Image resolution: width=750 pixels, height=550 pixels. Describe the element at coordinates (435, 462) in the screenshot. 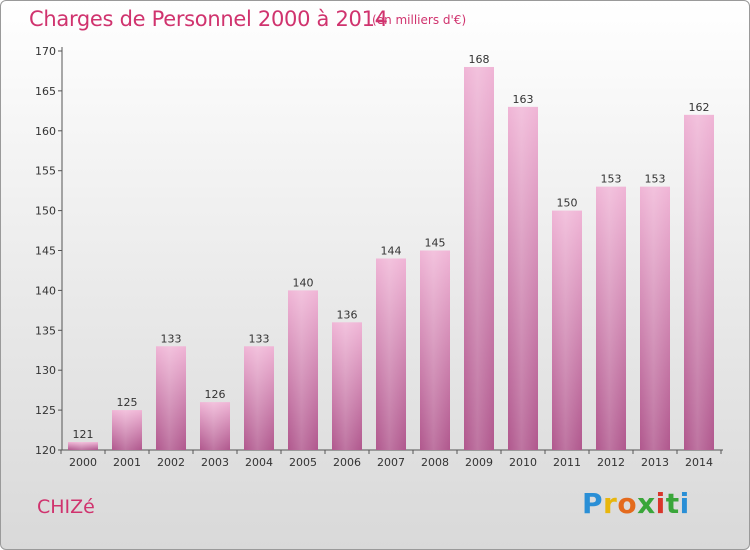

I see `x-tick-label: 2008` at that location.